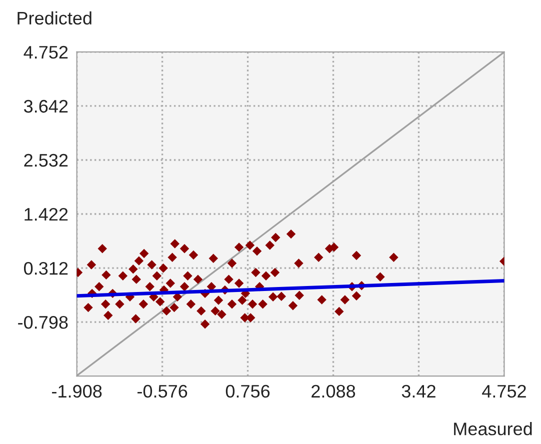  What do you see at coordinates (334, 391) in the screenshot?
I see `x-tick-label: 2.088` at bounding box center [334, 391].